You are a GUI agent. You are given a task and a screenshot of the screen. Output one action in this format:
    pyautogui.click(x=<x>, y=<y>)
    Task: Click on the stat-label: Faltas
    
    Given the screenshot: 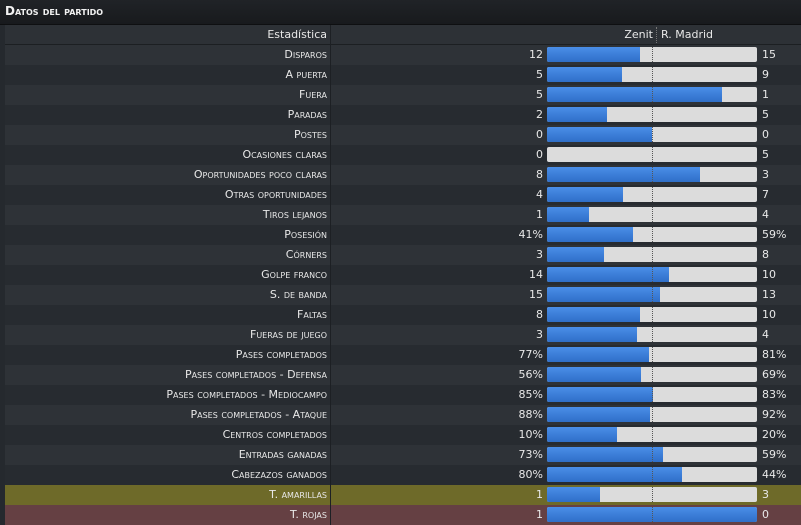 What is the action you would take?
    pyautogui.click(x=312, y=314)
    